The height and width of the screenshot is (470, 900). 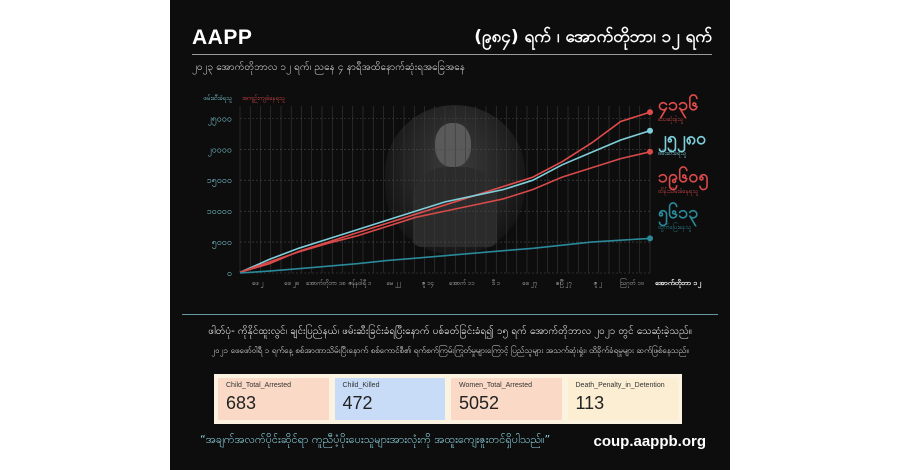 I want to click on stat-child-killed: Child_Killed 472, so click(x=389, y=399).